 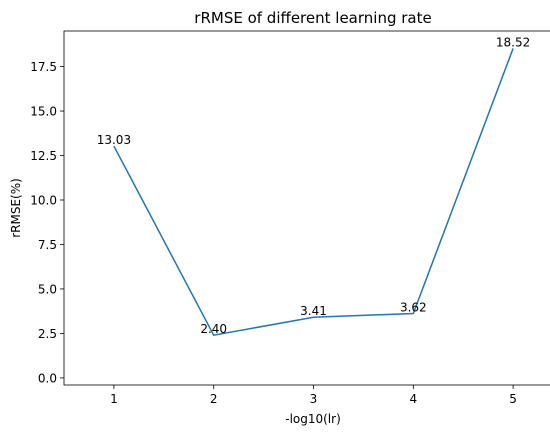 I want to click on data-label: 2.40, so click(x=213, y=329).